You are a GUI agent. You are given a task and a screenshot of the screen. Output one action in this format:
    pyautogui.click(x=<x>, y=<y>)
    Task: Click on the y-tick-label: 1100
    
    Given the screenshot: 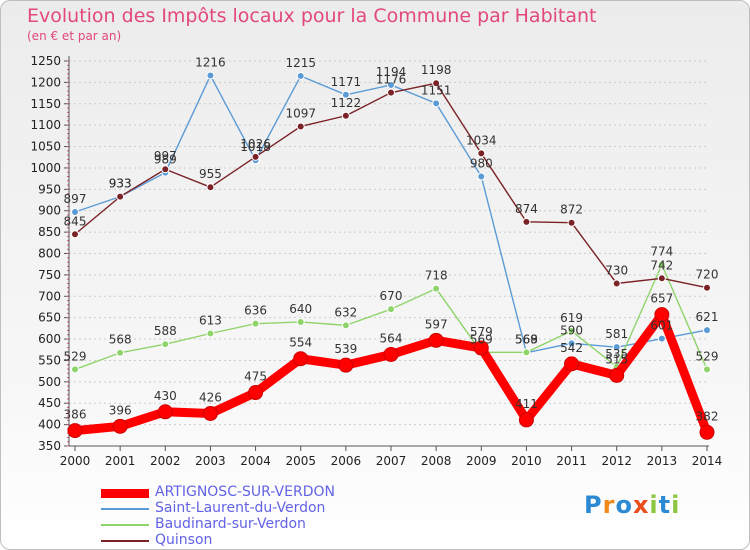 What is the action you would take?
    pyautogui.click(x=45, y=125)
    